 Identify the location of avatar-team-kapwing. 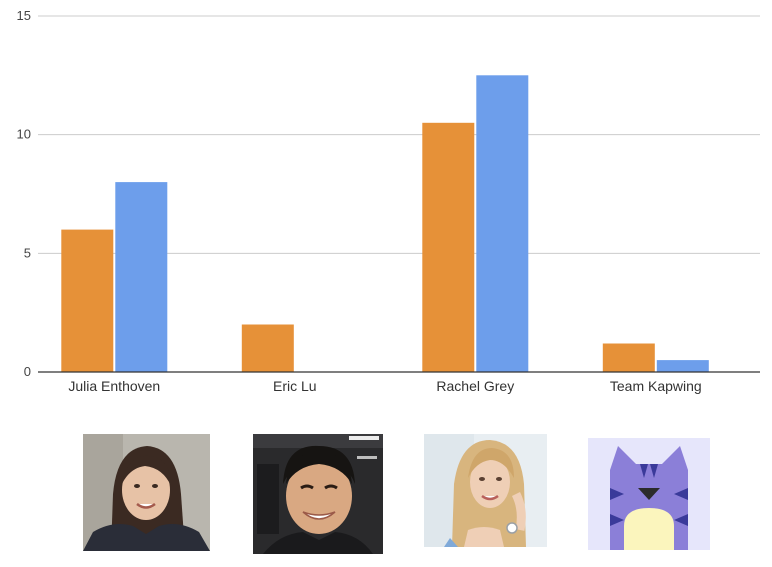
(649, 494).